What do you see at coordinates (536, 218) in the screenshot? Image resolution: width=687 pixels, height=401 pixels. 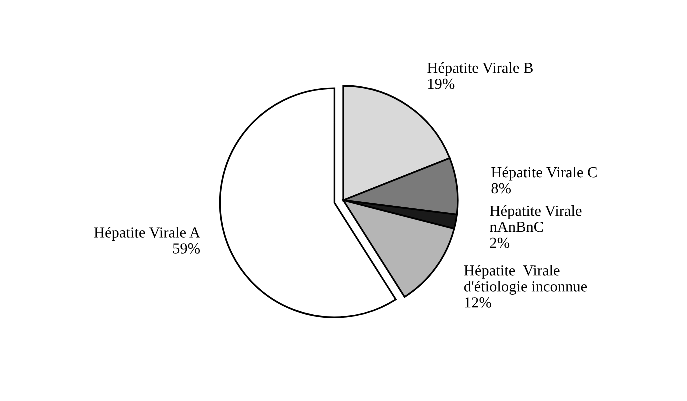 I see `slice-label: Hépatite Virale nAnBnC` at bounding box center [536, 218].